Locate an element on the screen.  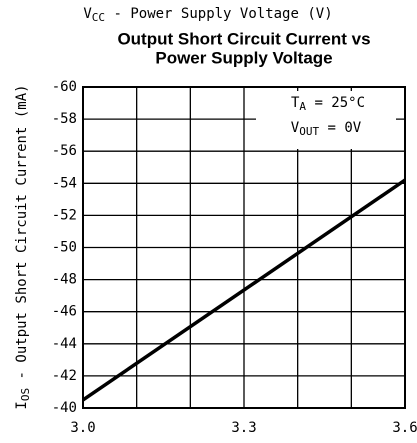
annotation-box is located at coordinates (326, 120).